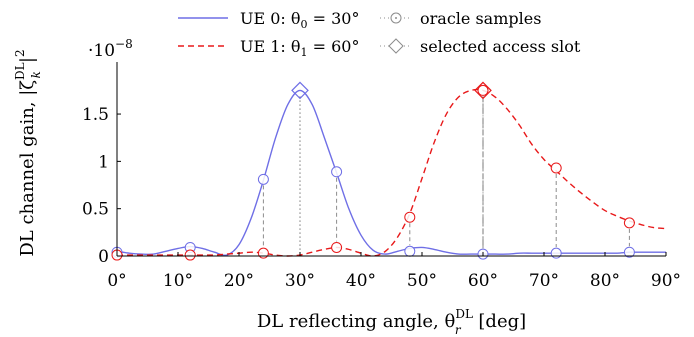  I want to click on y-tick-label: 0, so click(103, 257).